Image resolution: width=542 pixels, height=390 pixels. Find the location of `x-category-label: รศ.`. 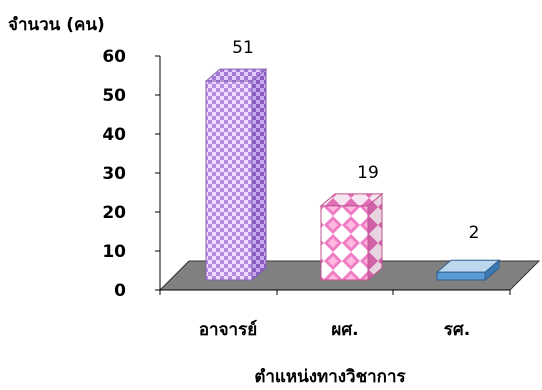

x-category-label: รศ. is located at coordinates (457, 330).